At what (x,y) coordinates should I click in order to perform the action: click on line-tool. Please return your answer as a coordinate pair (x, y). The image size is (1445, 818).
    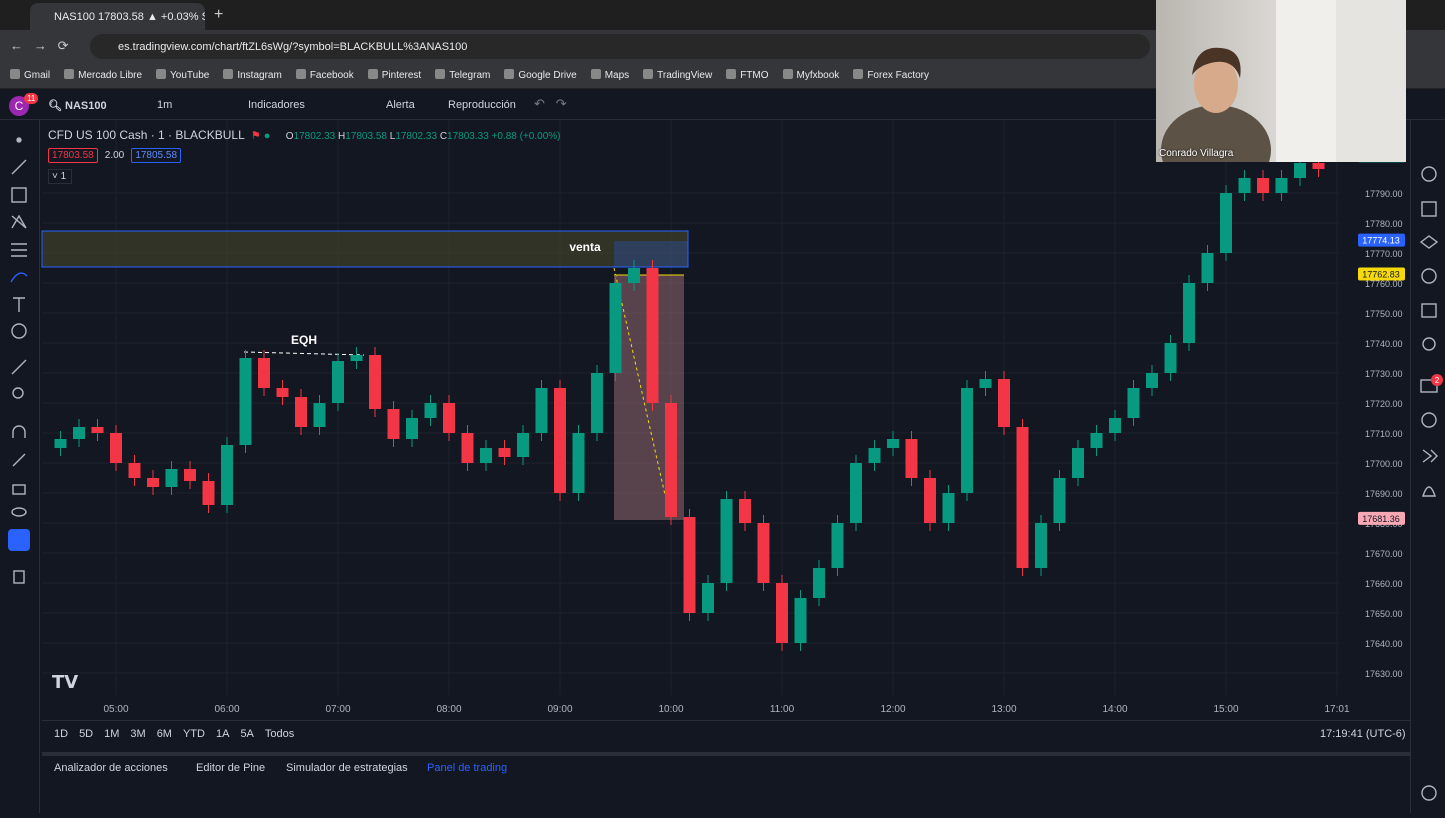
    Looking at the image, I should click on (19, 167).